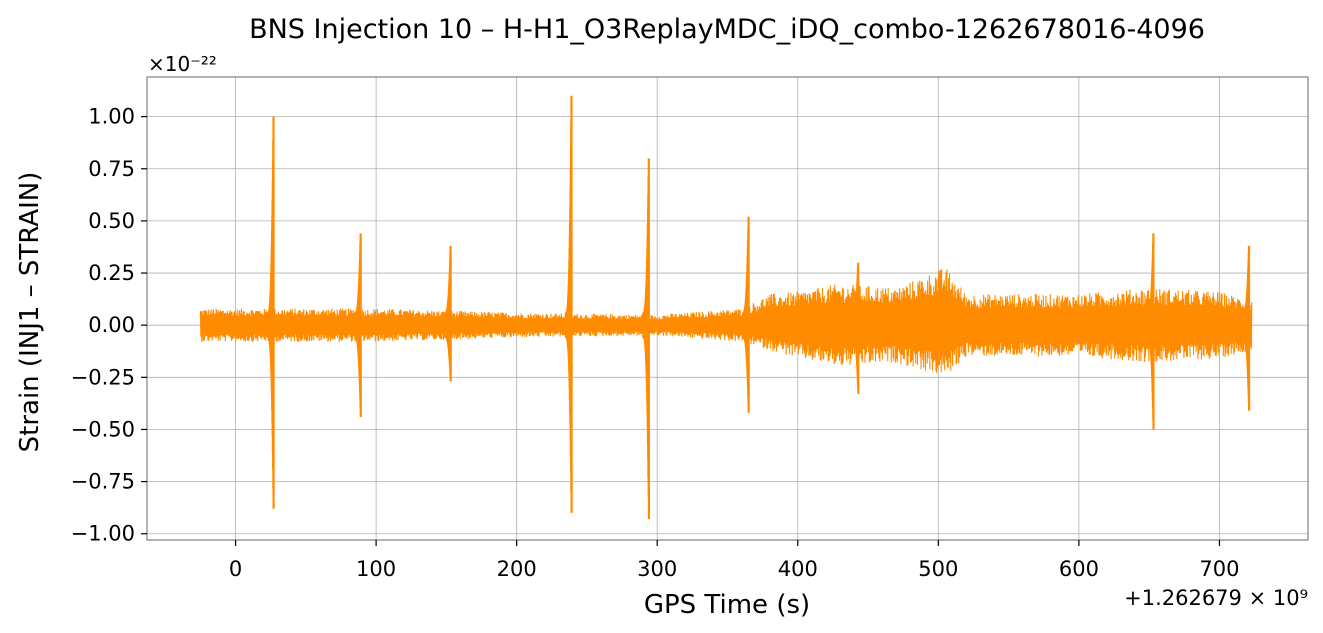 Image resolution: width=1323 pixels, height=633 pixels. I want to click on y-tick-label: −0.50, so click(103, 429).